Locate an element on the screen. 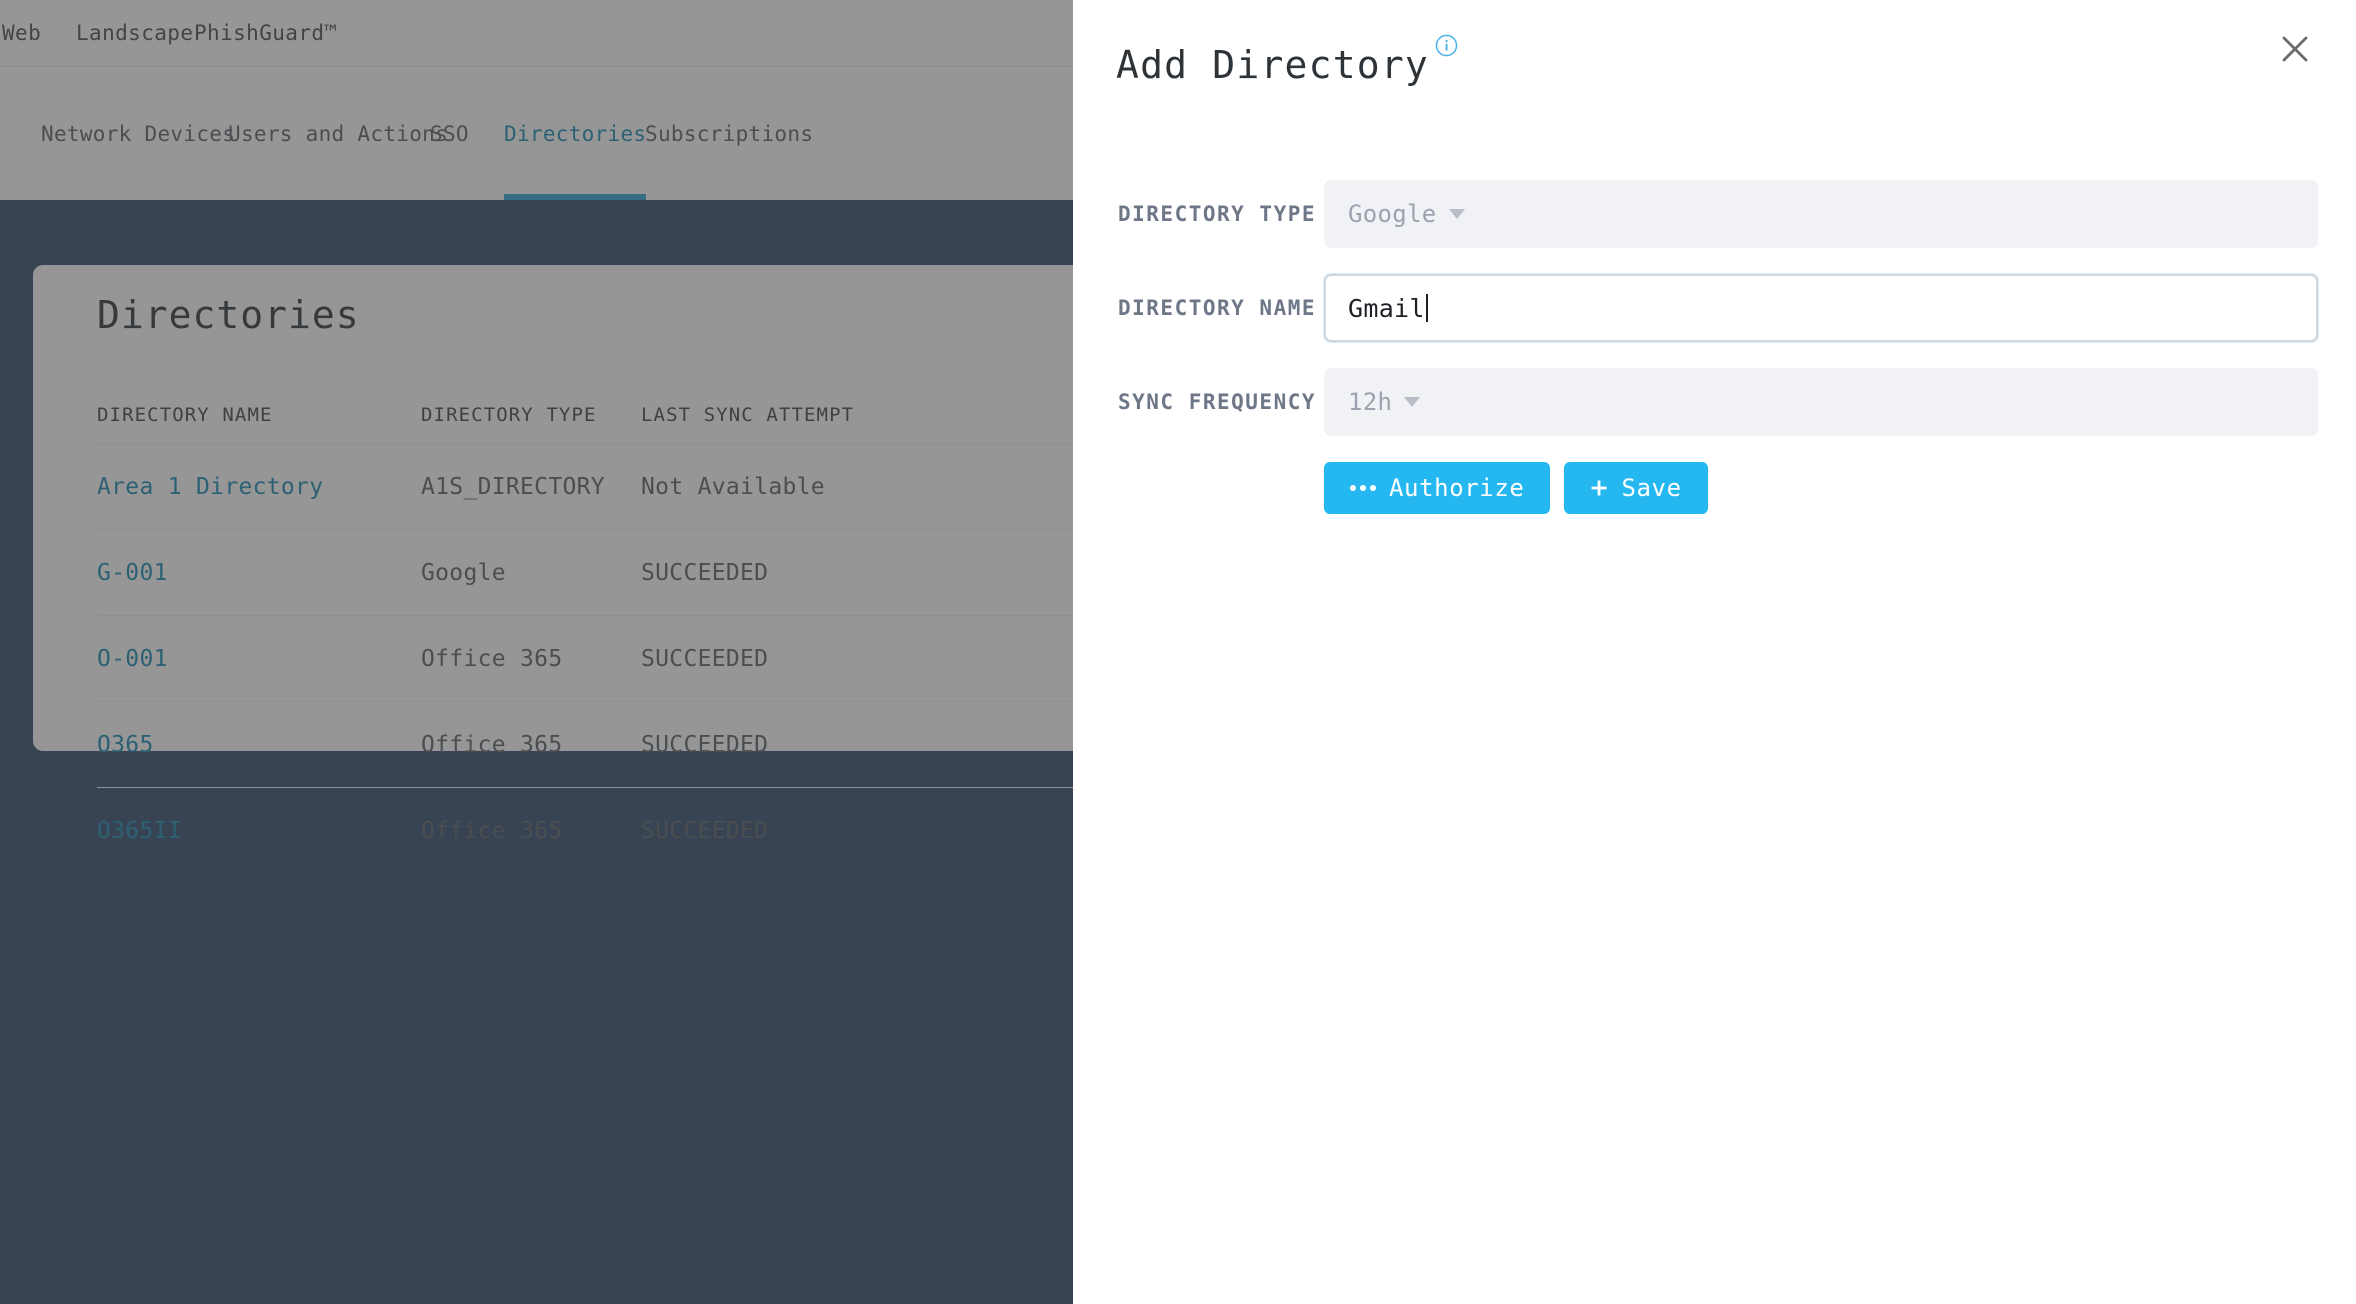 Image resolution: width=2356 pixels, height=1304 pixels. info-circle-icon is located at coordinates (1446, 45).